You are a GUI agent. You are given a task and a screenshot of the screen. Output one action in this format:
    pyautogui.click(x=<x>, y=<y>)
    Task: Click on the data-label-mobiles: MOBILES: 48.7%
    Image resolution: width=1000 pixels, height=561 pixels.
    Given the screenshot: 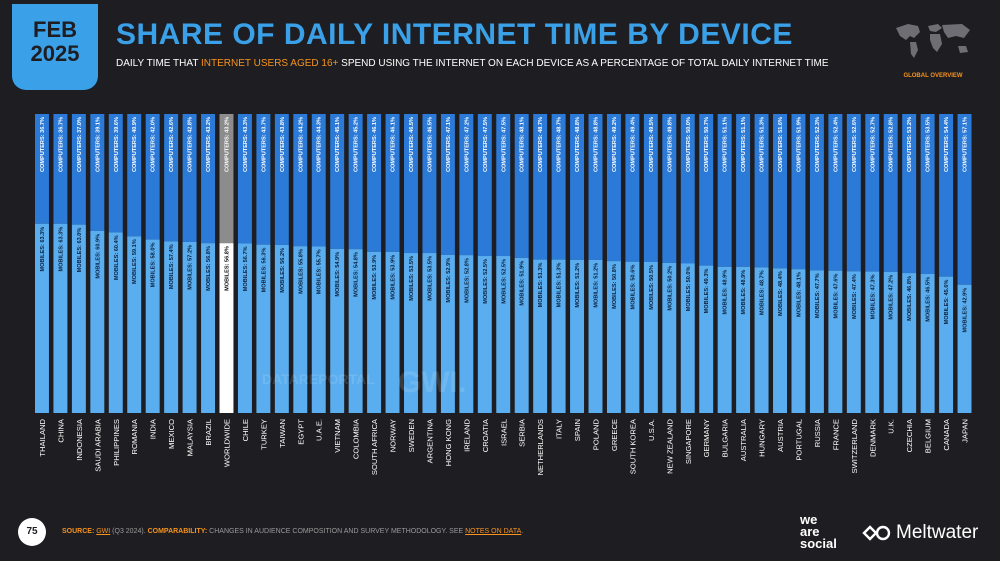 What is the action you would take?
    pyautogui.click(x=763, y=292)
    